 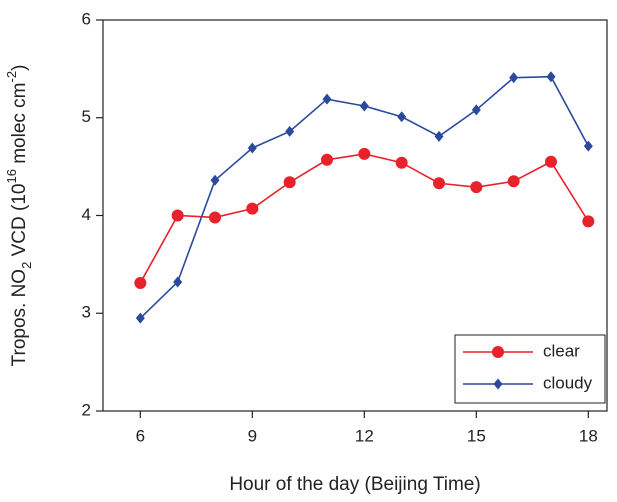 What do you see at coordinates (140, 435) in the screenshot?
I see `x-tick-label: 6` at bounding box center [140, 435].